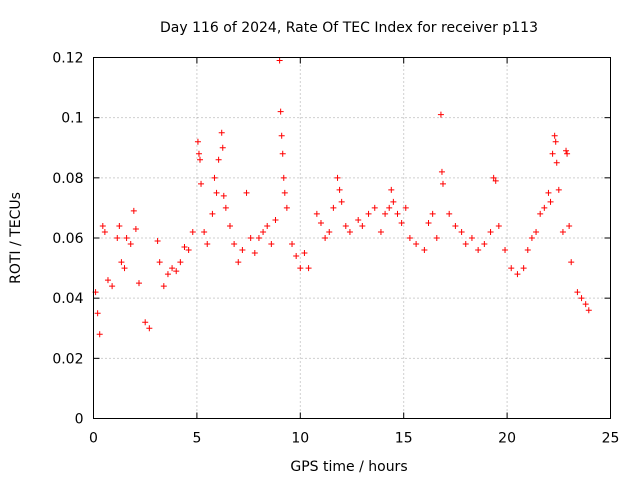  I want to click on y-tick-label: 0.12, so click(67, 59).